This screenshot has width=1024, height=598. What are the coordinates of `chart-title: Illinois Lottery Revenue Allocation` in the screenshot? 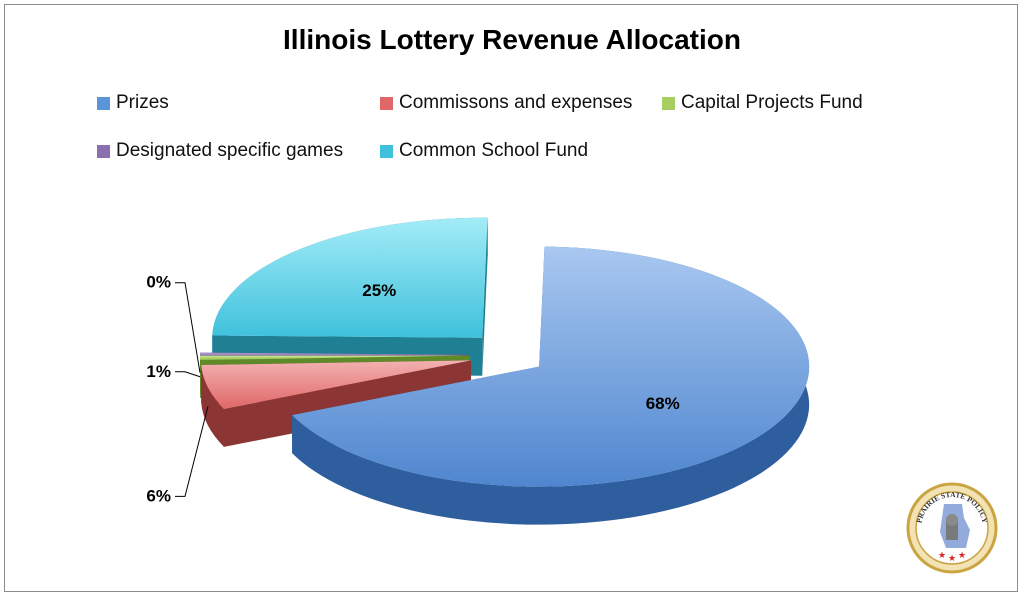 It's located at (512, 39).